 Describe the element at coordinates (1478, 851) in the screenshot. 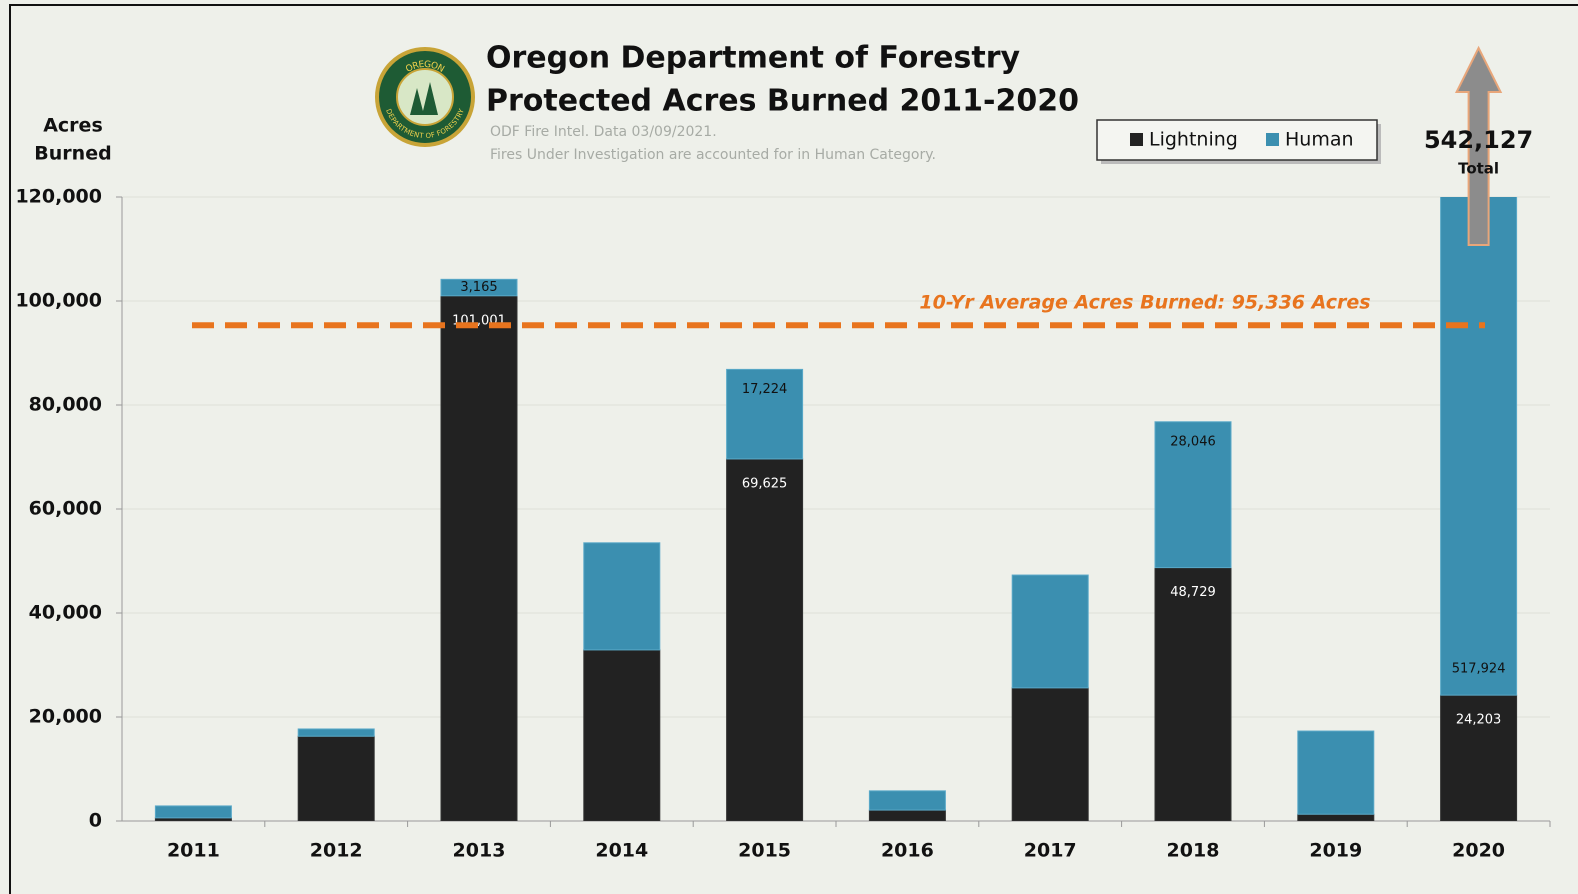

I see `x-tick-label: 2020` at that location.